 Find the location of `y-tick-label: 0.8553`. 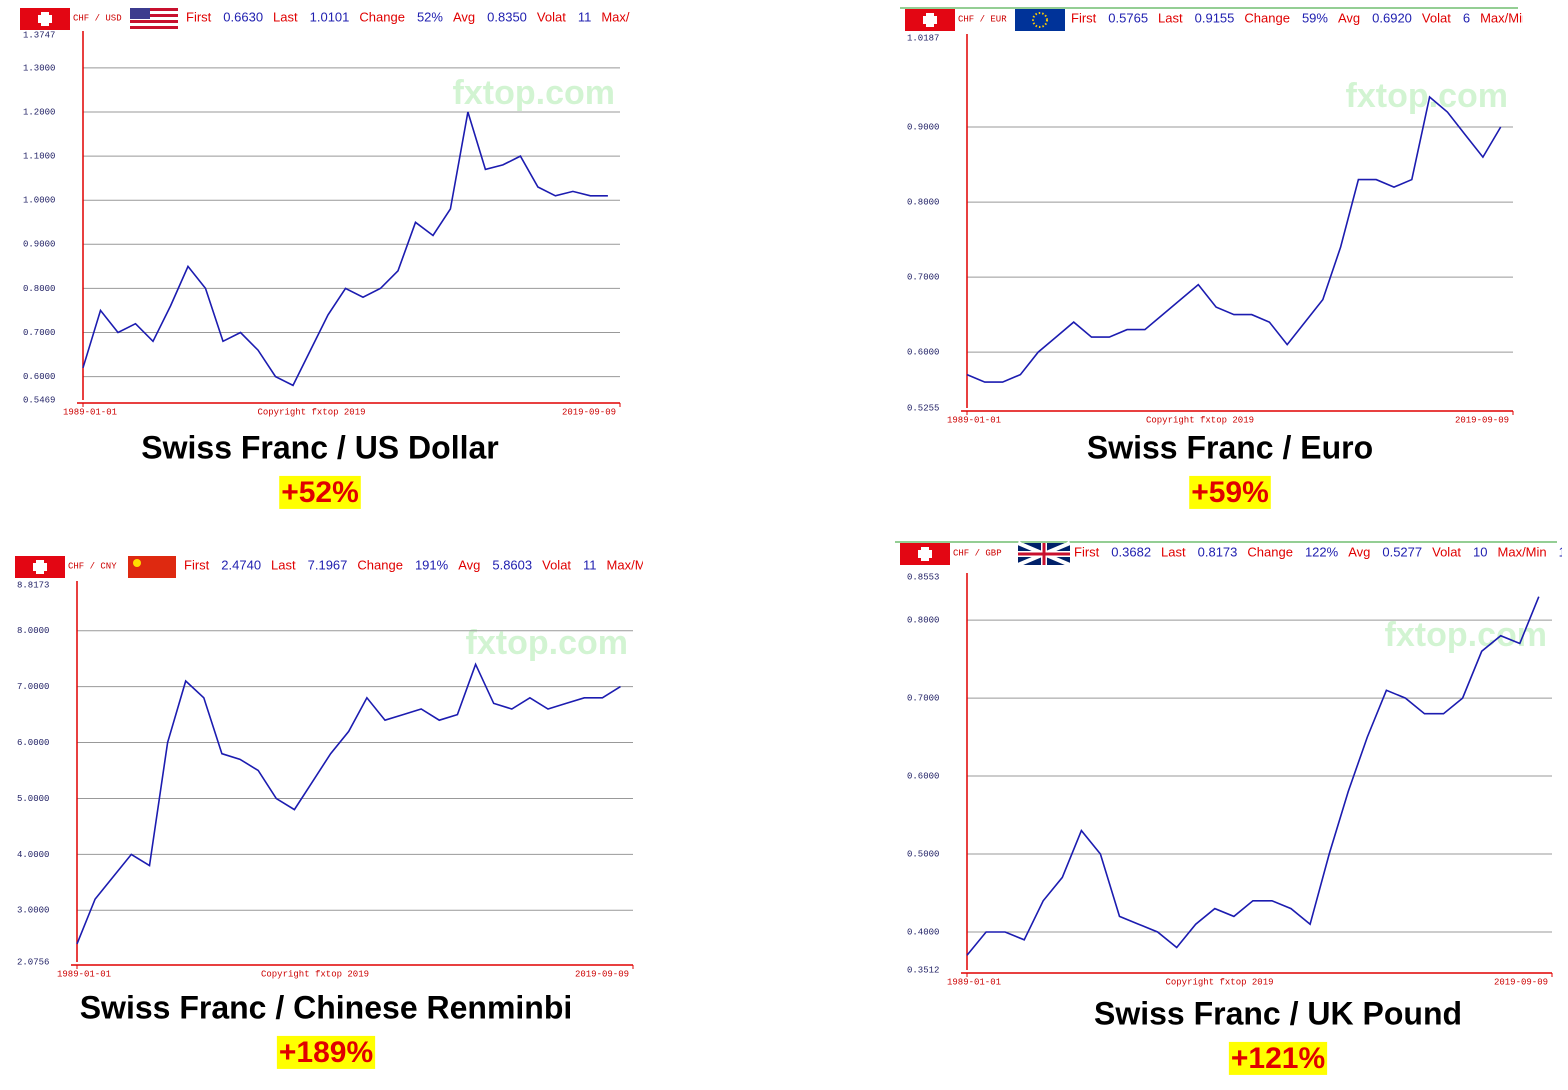

y-tick-label: 0.8553 is located at coordinates (923, 577).